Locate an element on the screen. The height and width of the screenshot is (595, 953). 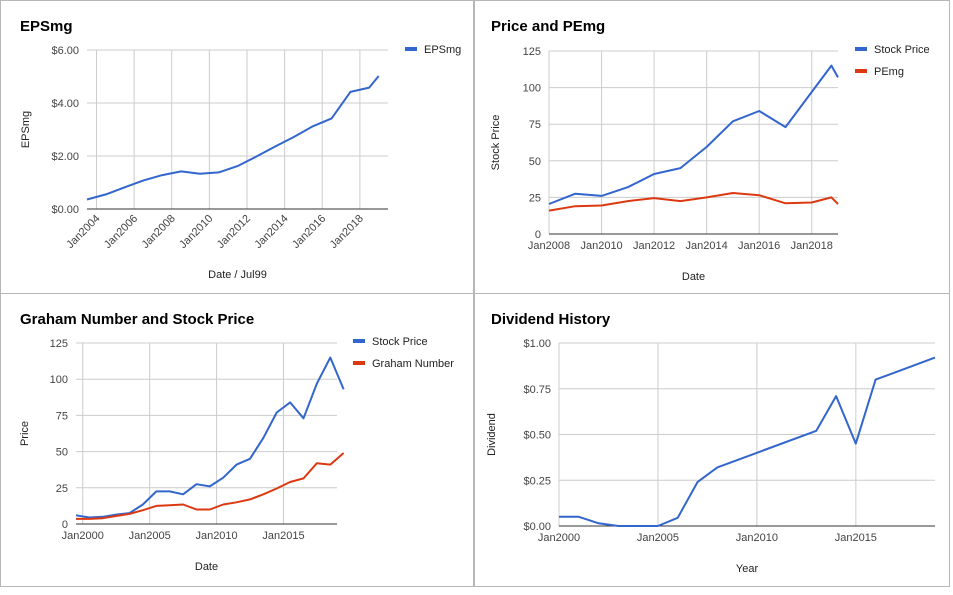
x-tick-label: Jan2006 is located at coordinates (121, 232).